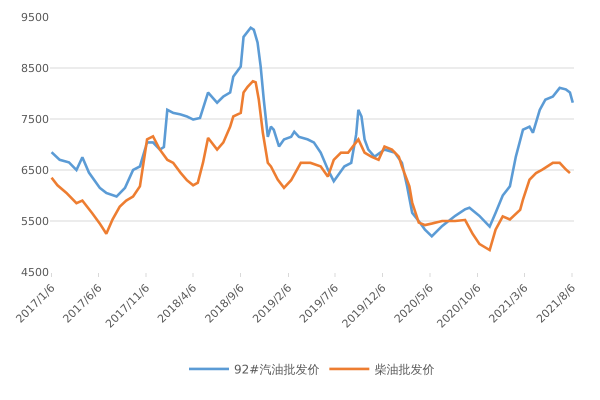  What do you see at coordinates (35, 170) in the screenshot?
I see `y-tick-label: 6500` at bounding box center [35, 170].